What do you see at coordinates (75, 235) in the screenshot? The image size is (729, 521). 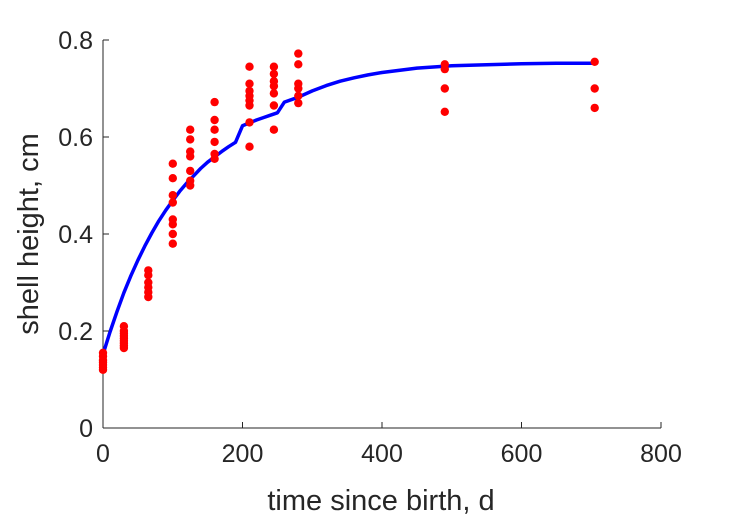 I see `y-tick-label: 0.4` at bounding box center [75, 235].